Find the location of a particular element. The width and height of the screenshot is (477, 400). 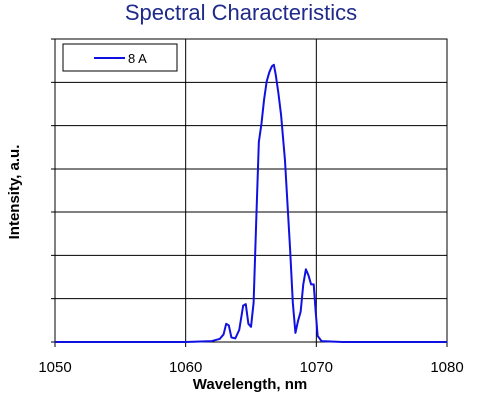

y-axis-label: Intensity, a.u. is located at coordinates (14, 192).